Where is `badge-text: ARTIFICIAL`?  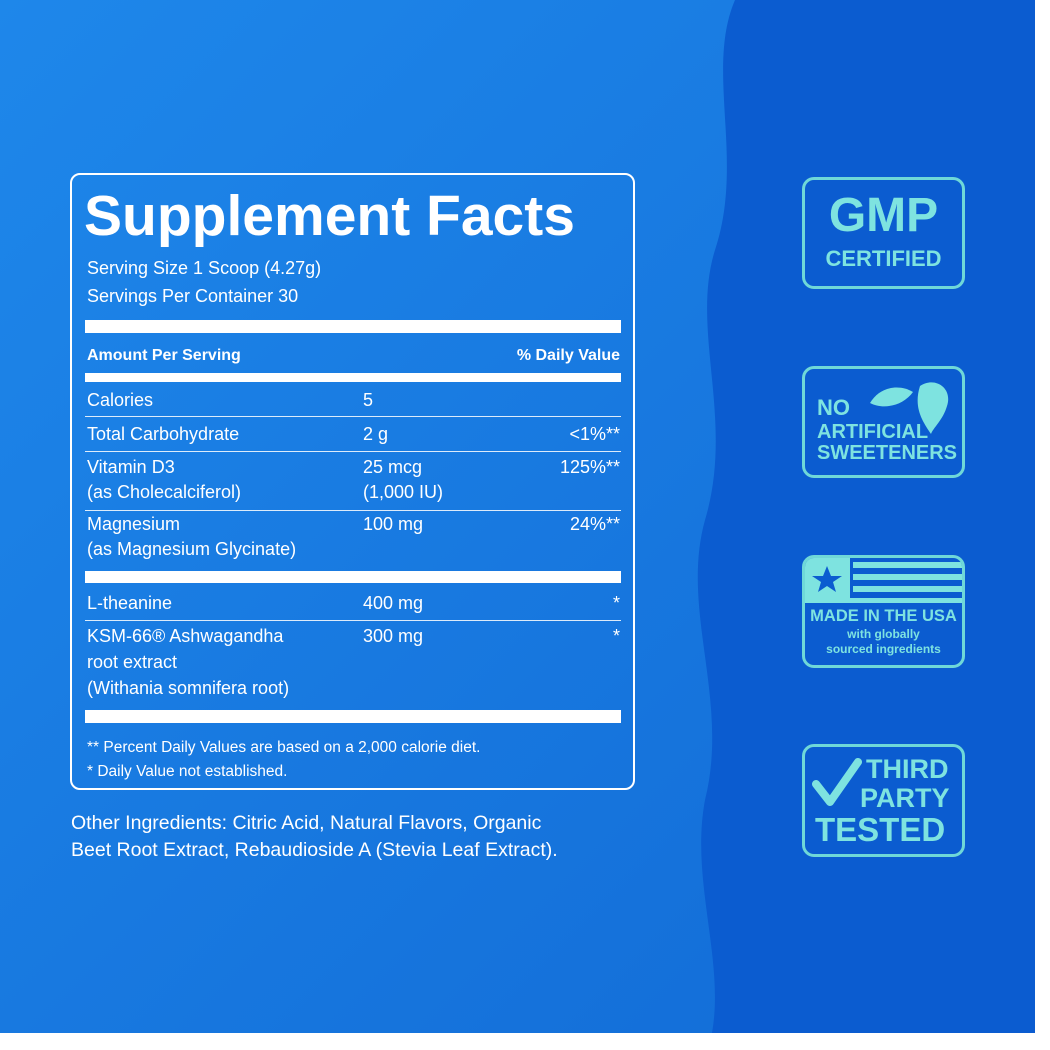
badge-text: ARTIFICIAL is located at coordinates (873, 432).